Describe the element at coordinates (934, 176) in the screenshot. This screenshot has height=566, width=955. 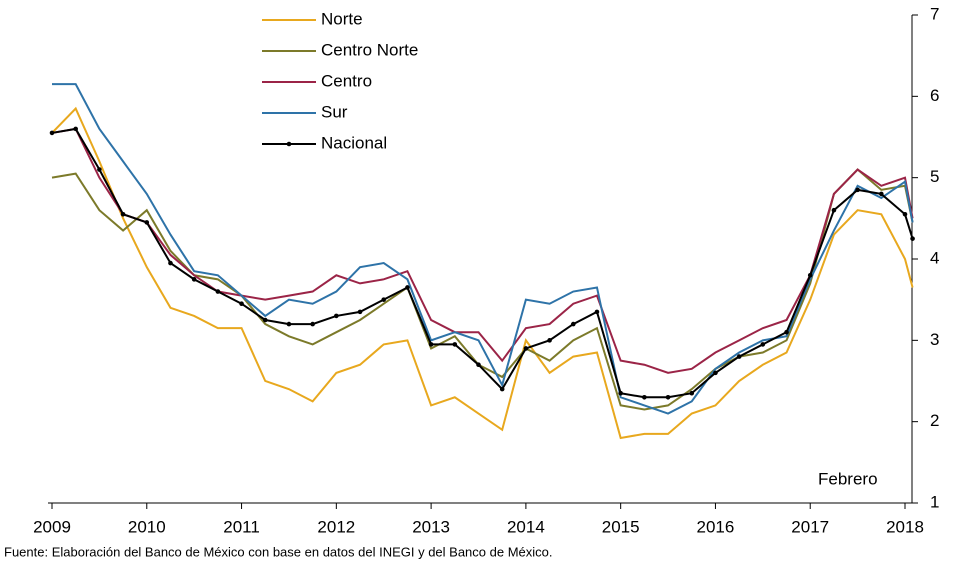
I see `y-tick-label: 5` at that location.